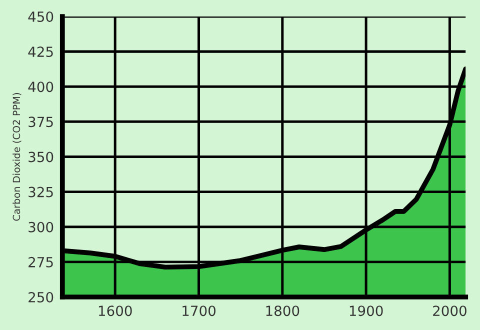  What do you see at coordinates (40, 192) in the screenshot?
I see `y-tick-label: 325` at bounding box center [40, 192].